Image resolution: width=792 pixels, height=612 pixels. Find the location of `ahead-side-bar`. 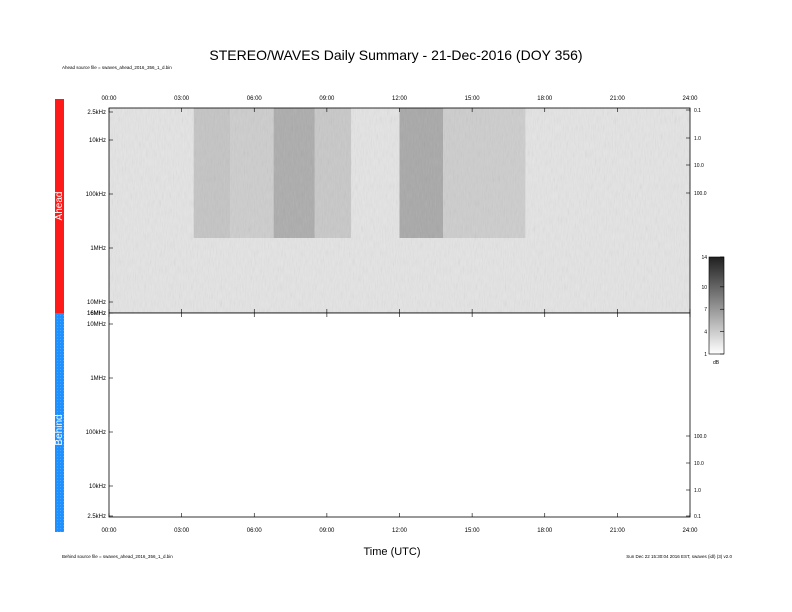

ahead-side-bar is located at coordinates (59, 206).